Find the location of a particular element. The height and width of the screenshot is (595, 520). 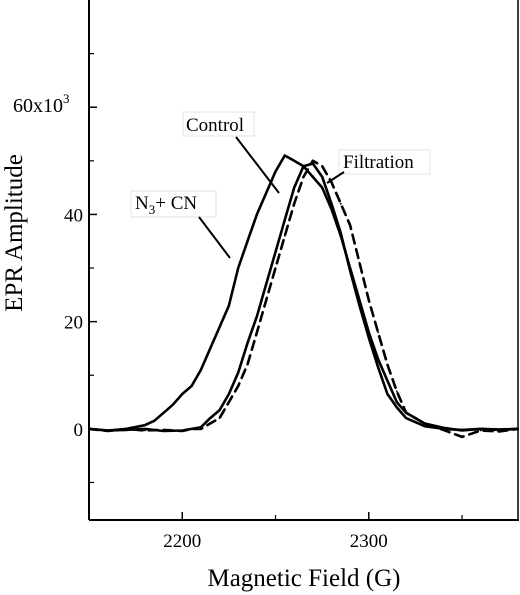

annotation-filtration-label: Filtration is located at coordinates (378, 162).